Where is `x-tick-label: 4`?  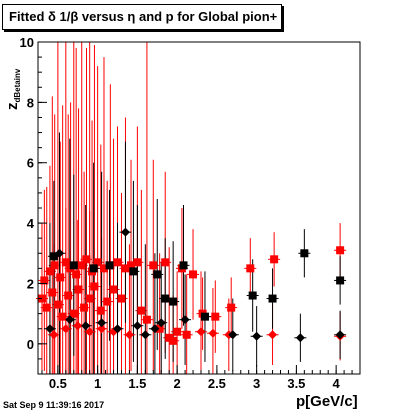
x-tick-label: 4 is located at coordinates (337, 383).